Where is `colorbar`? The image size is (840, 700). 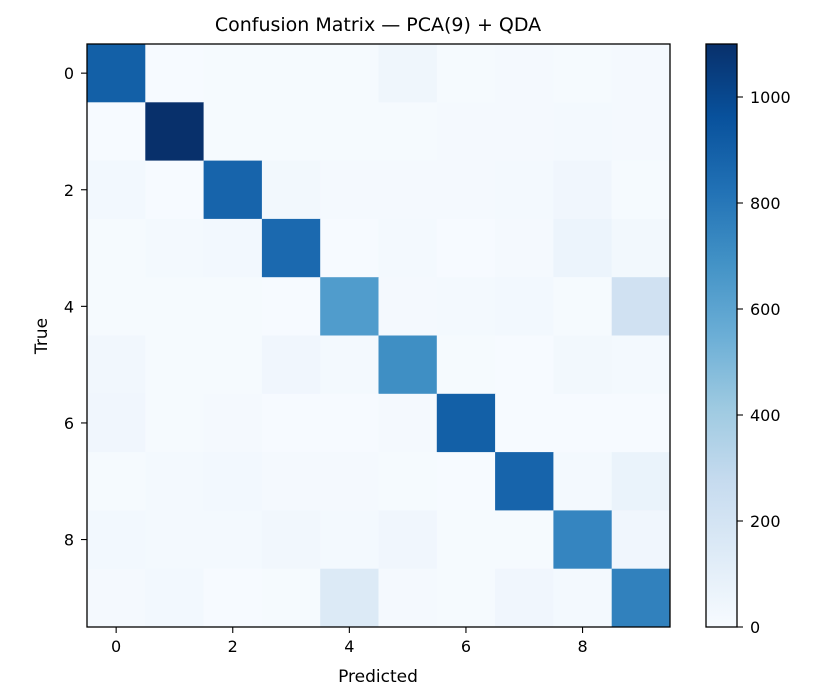 colorbar is located at coordinates (721, 335).